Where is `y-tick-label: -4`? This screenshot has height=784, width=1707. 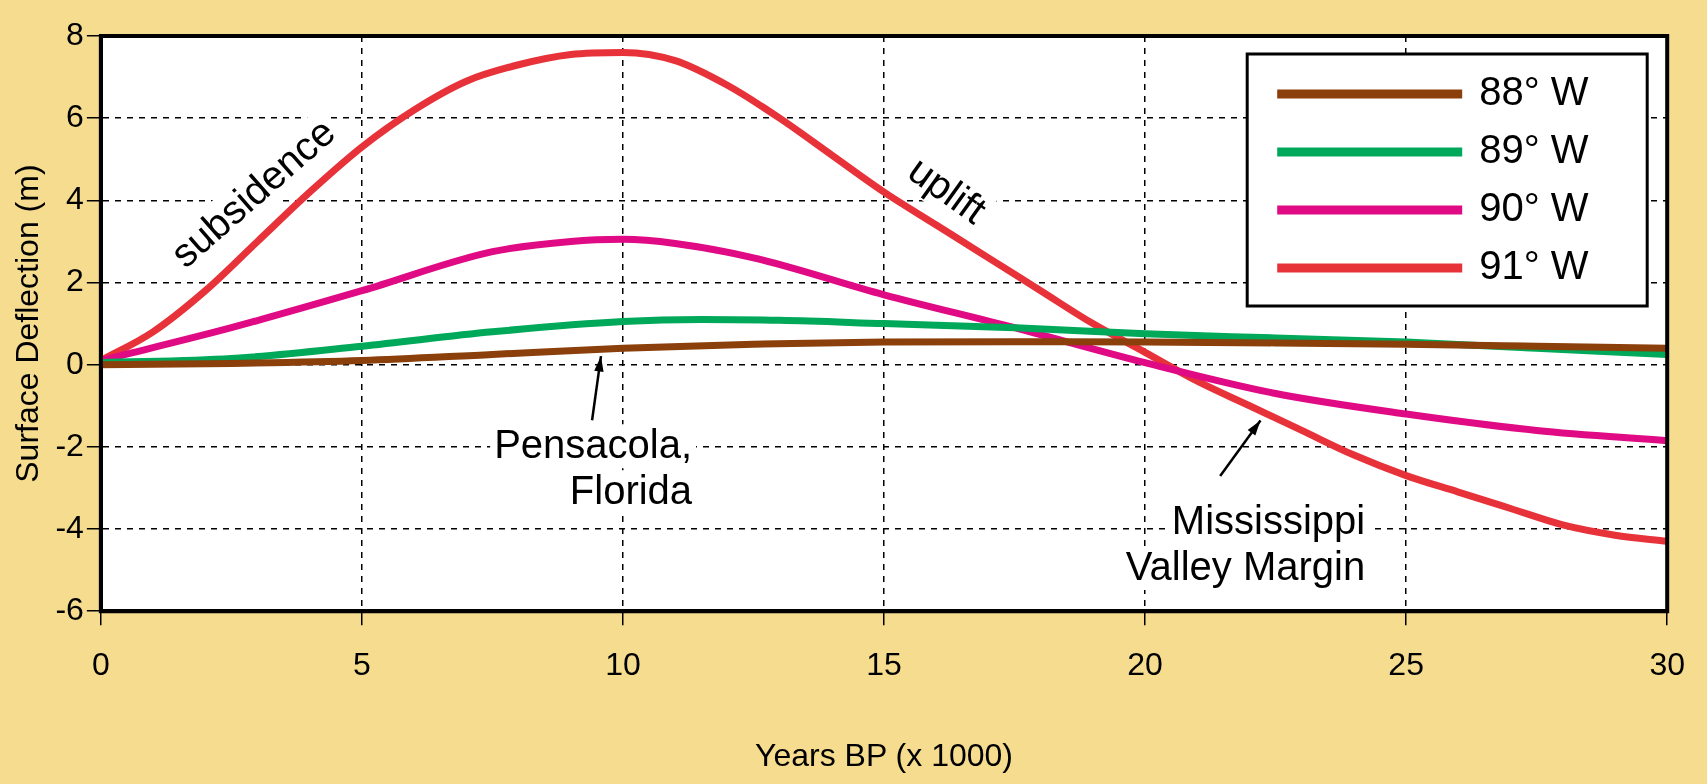 y-tick-label: -4 is located at coordinates (69, 526).